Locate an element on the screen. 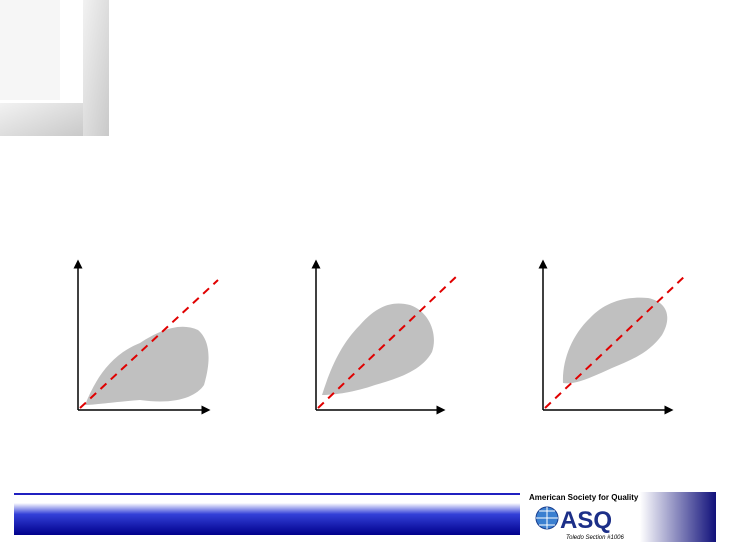  logo-organization: American Society for Quality is located at coordinates (584, 497).